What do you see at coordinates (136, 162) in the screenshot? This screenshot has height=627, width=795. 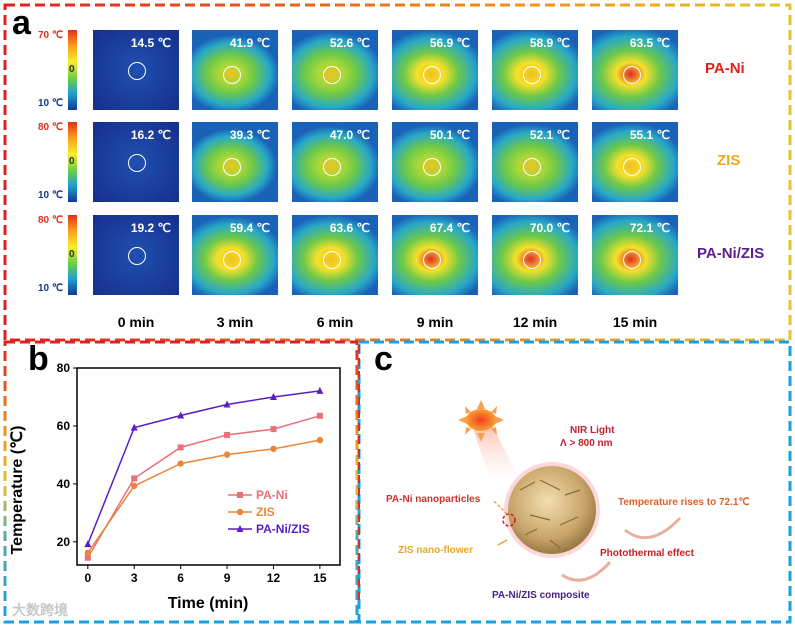 I see `thermal-image: 16.2 ℃` at bounding box center [136, 162].